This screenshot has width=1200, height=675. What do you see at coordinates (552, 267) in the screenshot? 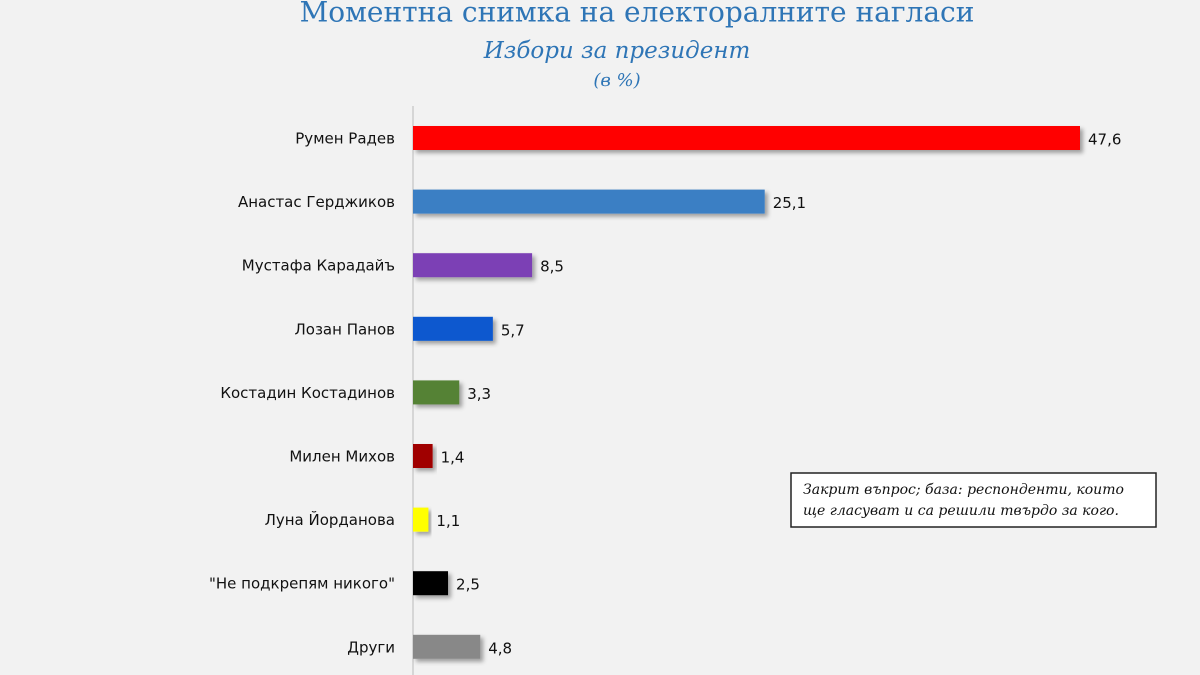
I see `value-label: 8,5` at bounding box center [552, 267].